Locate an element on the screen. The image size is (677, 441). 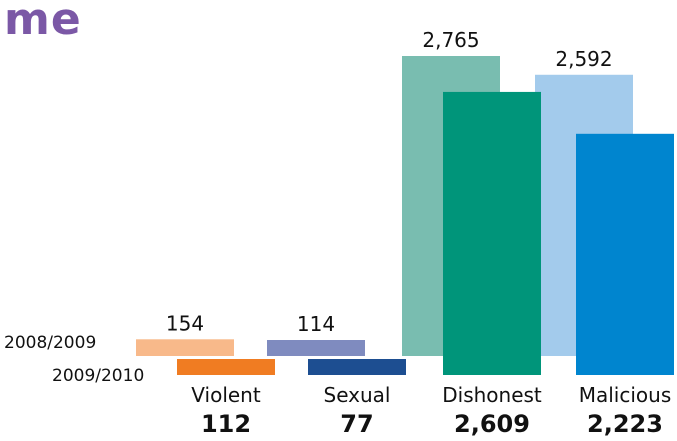
value-label-2009-2010-sexual: 77 is located at coordinates (356, 424).